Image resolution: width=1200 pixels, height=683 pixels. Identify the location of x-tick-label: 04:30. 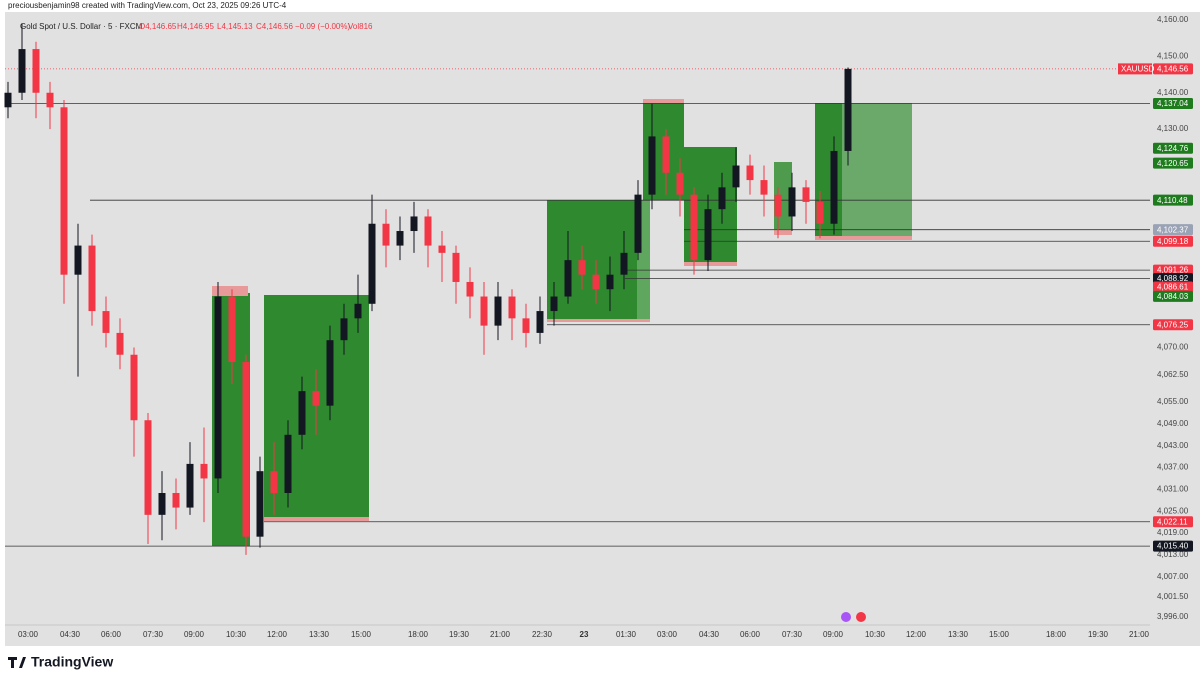
(70, 634).